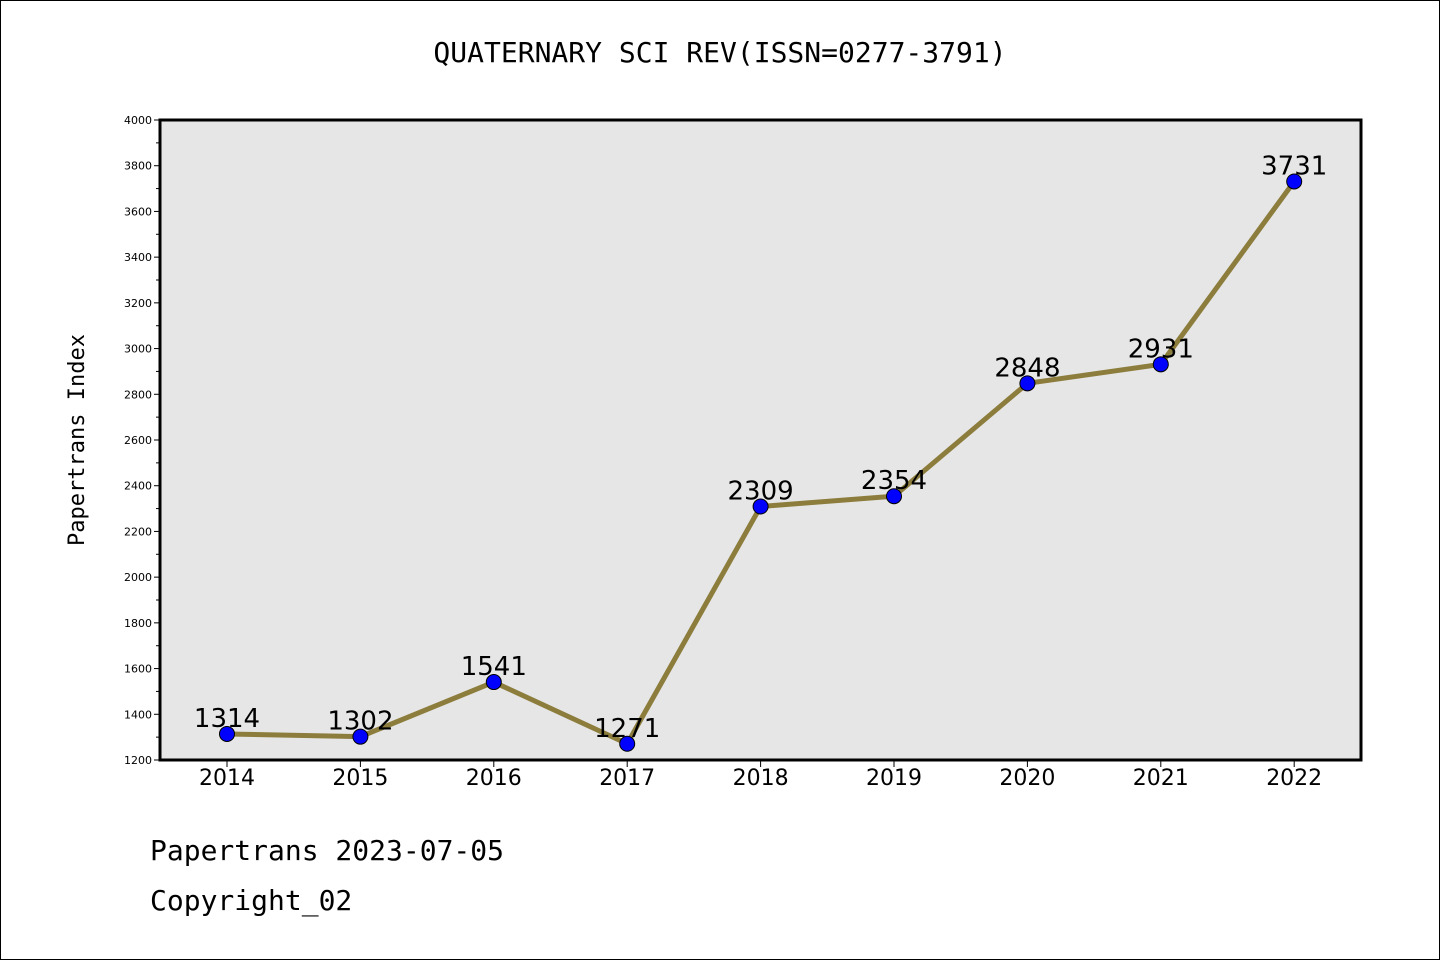 The width and height of the screenshot is (1440, 960). Describe the element at coordinates (138, 577) in the screenshot. I see `y-tick-label: 2000` at that location.